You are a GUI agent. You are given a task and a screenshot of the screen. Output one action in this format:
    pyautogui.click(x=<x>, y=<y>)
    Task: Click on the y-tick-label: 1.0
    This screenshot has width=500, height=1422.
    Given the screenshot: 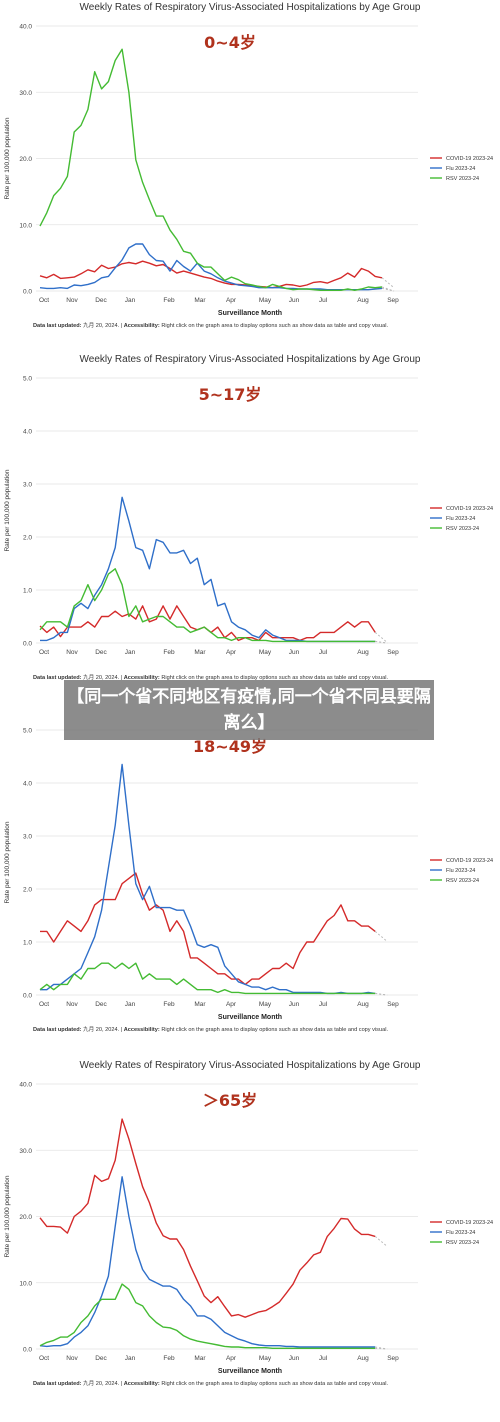 What is the action you would take?
    pyautogui.click(x=27, y=591)
    